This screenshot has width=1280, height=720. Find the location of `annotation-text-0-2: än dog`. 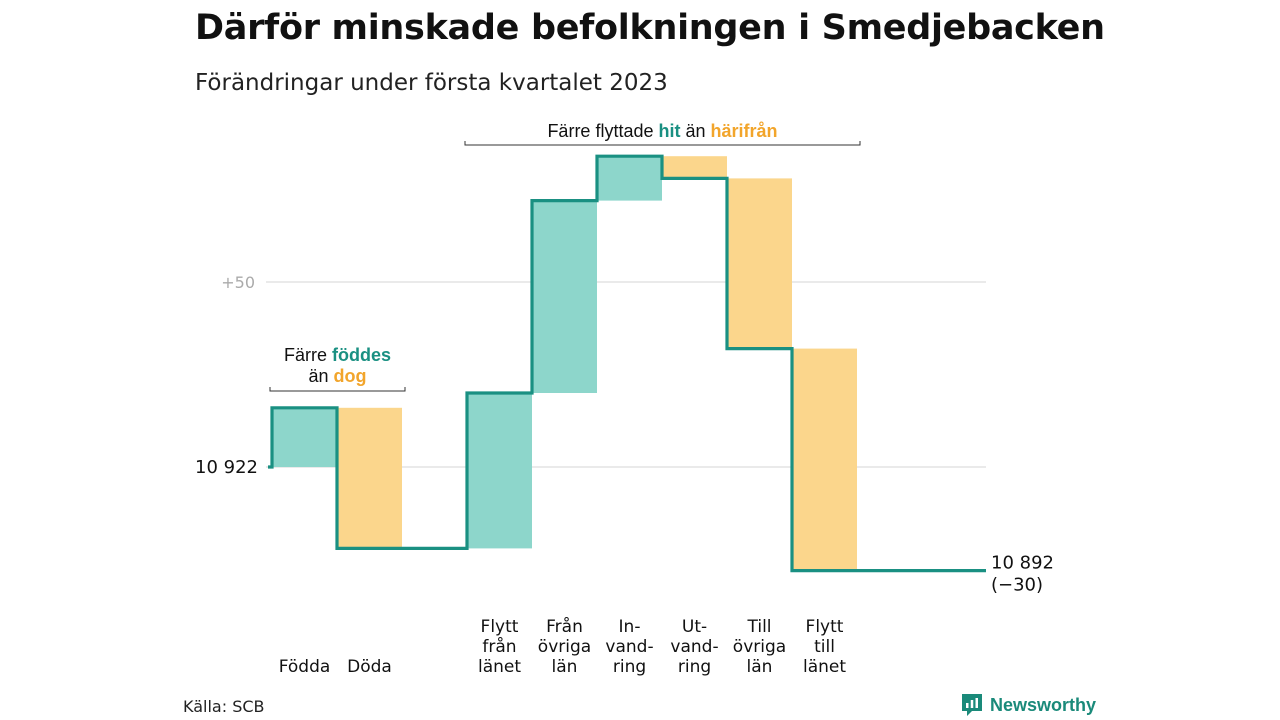

annotation-text-0-2: än dog is located at coordinates (337, 376).